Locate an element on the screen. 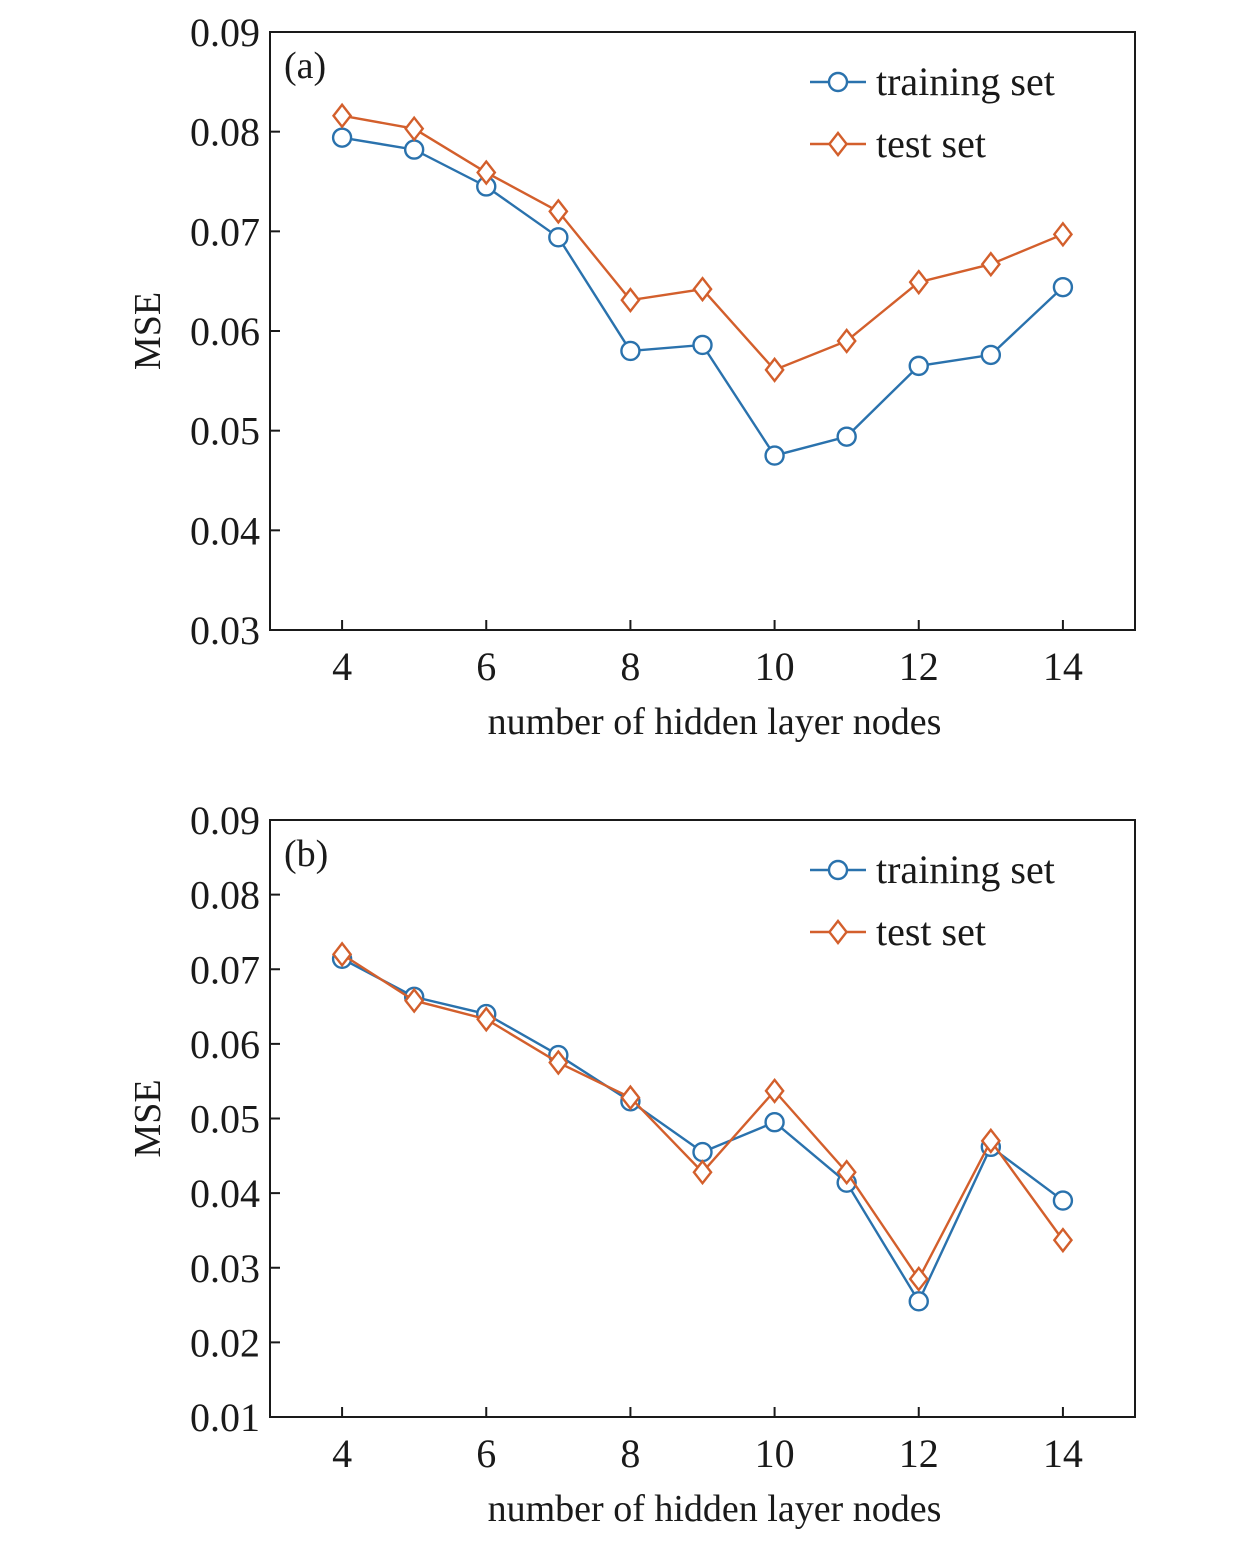  y-tick-label: 0.01 is located at coordinates (225, 1417).